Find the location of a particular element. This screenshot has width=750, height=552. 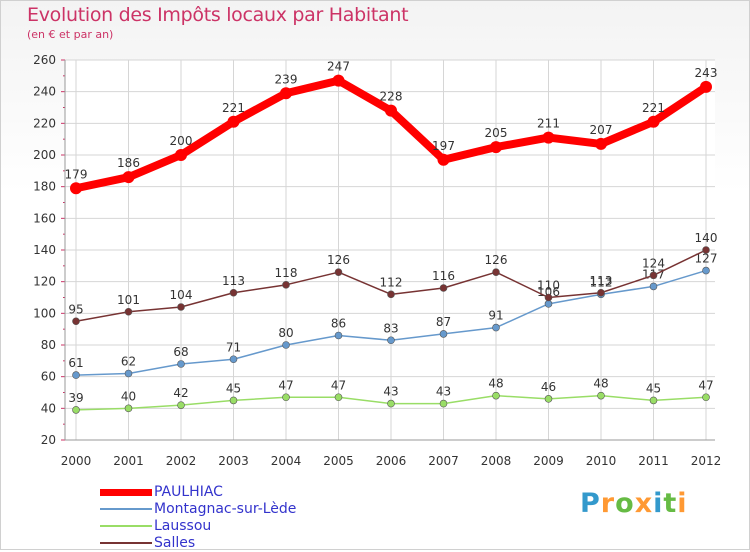

logo-letter: P is located at coordinates (590, 503).